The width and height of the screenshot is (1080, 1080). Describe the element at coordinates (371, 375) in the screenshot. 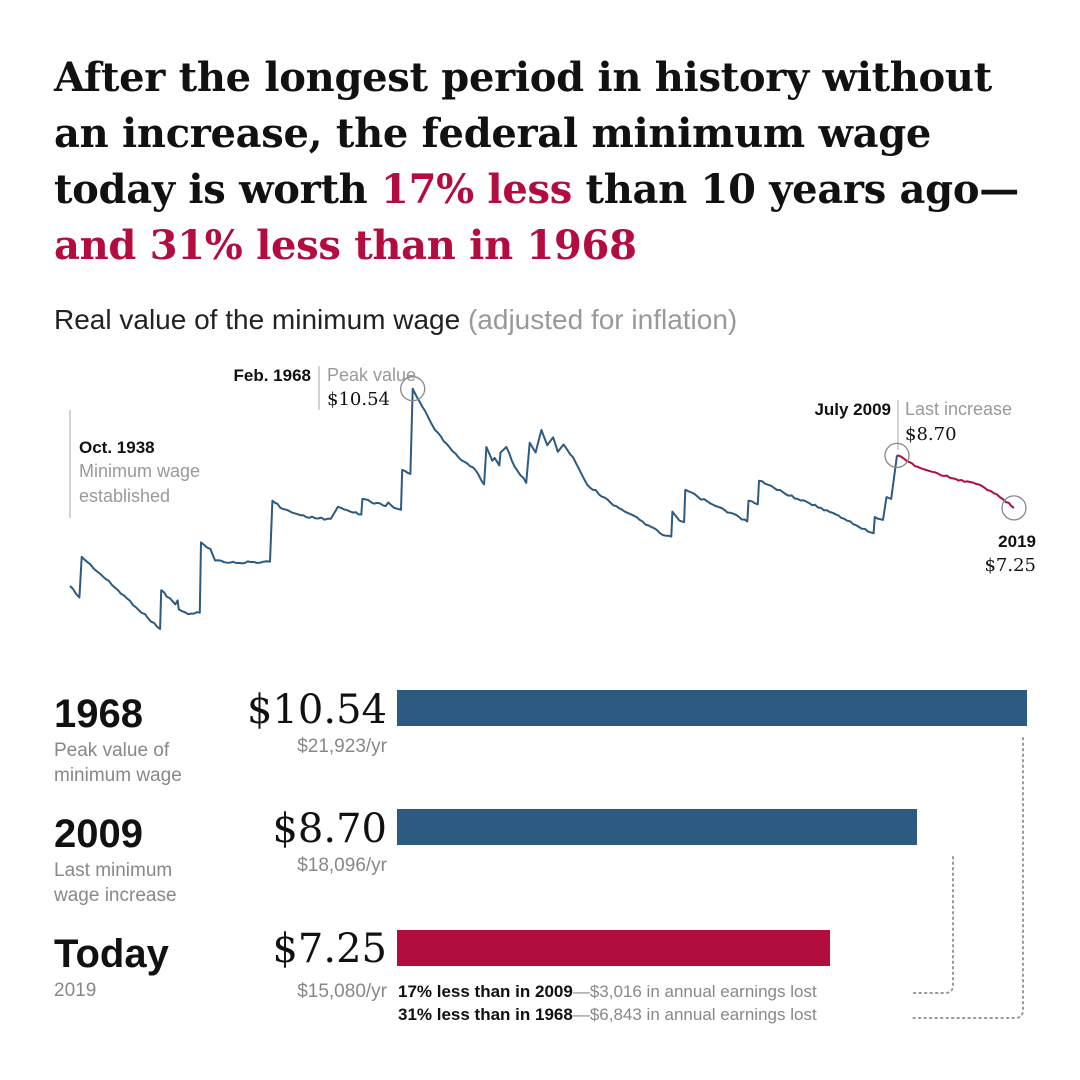

I see `feb-1968-text: Peak value` at that location.